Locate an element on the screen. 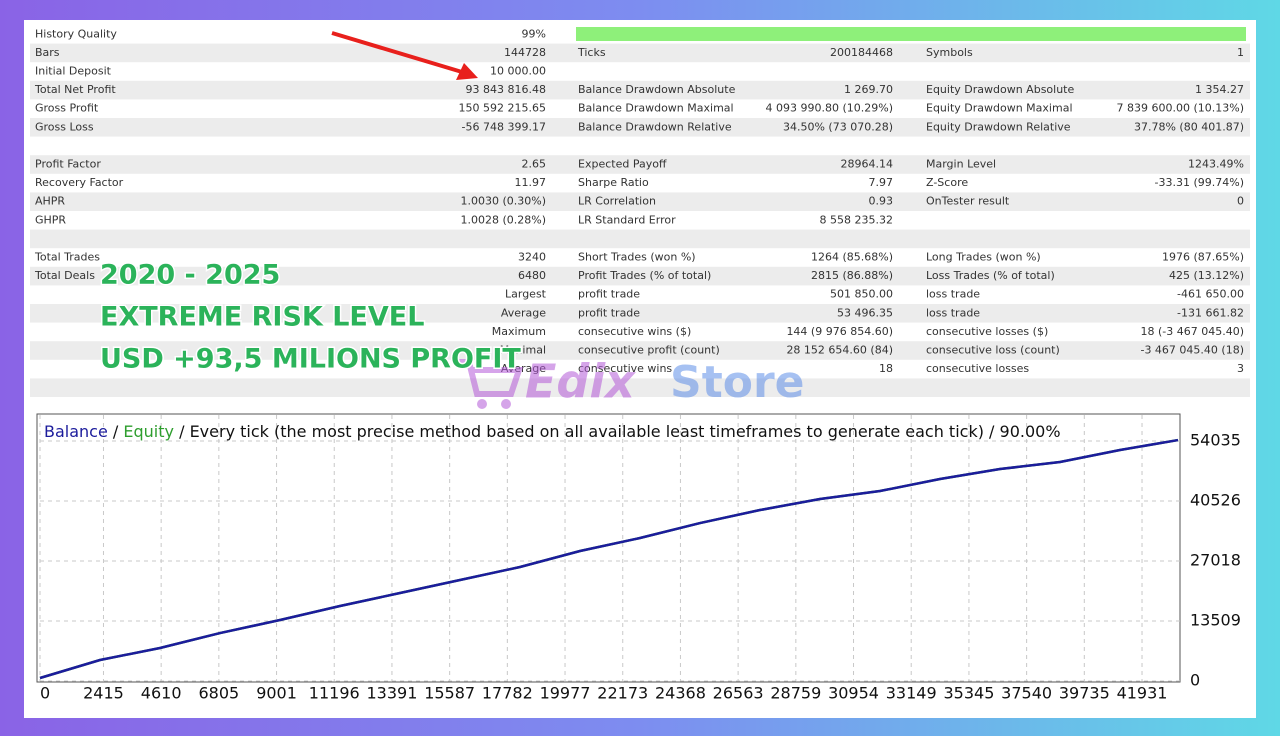  x-tick-label: 17782 is located at coordinates (507, 693).